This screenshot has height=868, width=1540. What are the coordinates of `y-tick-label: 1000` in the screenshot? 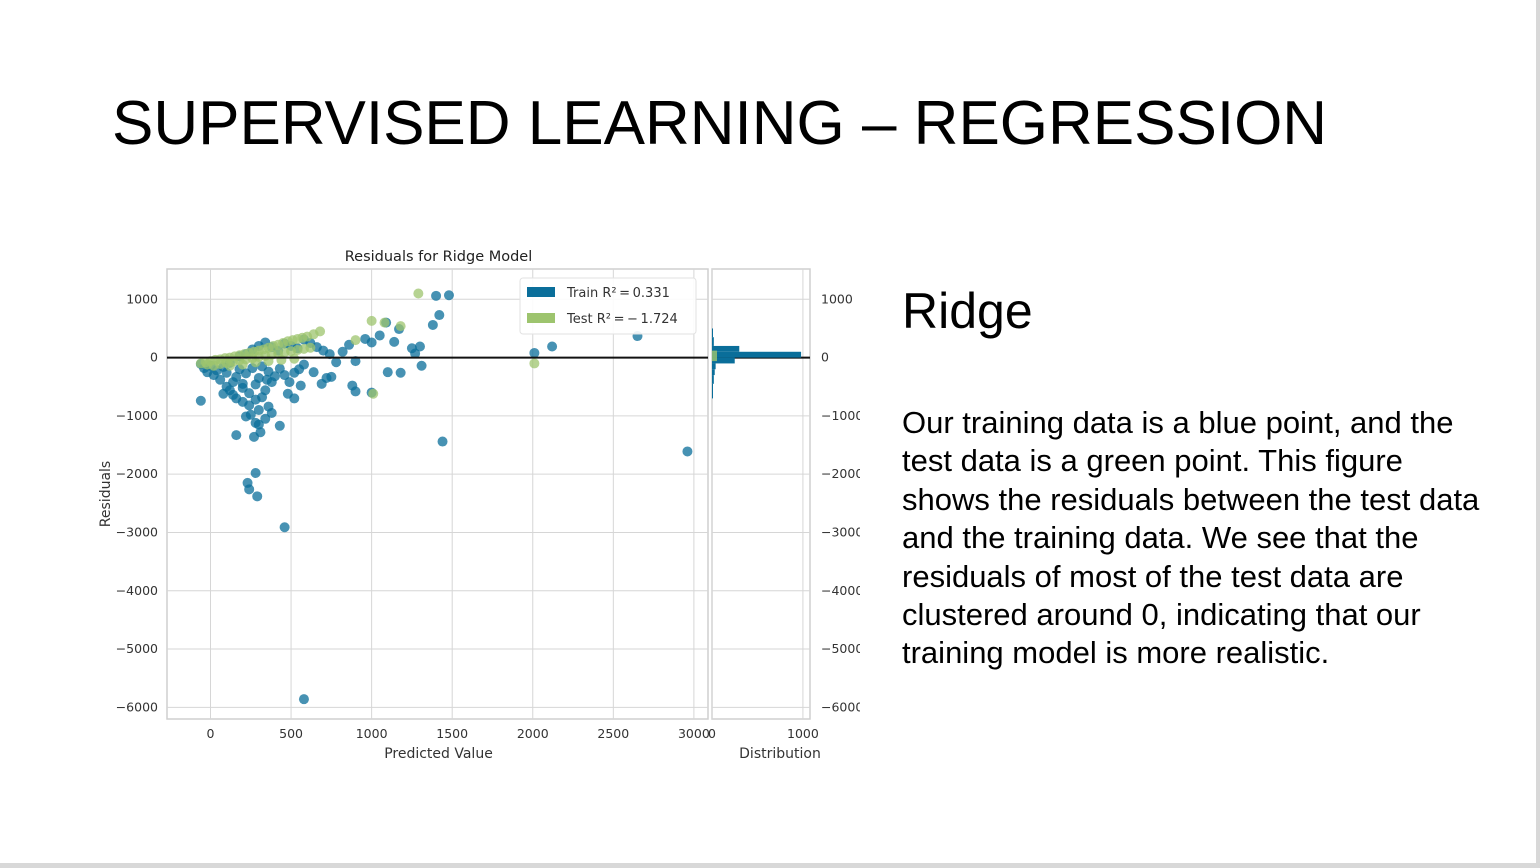 It's located at (142, 298).